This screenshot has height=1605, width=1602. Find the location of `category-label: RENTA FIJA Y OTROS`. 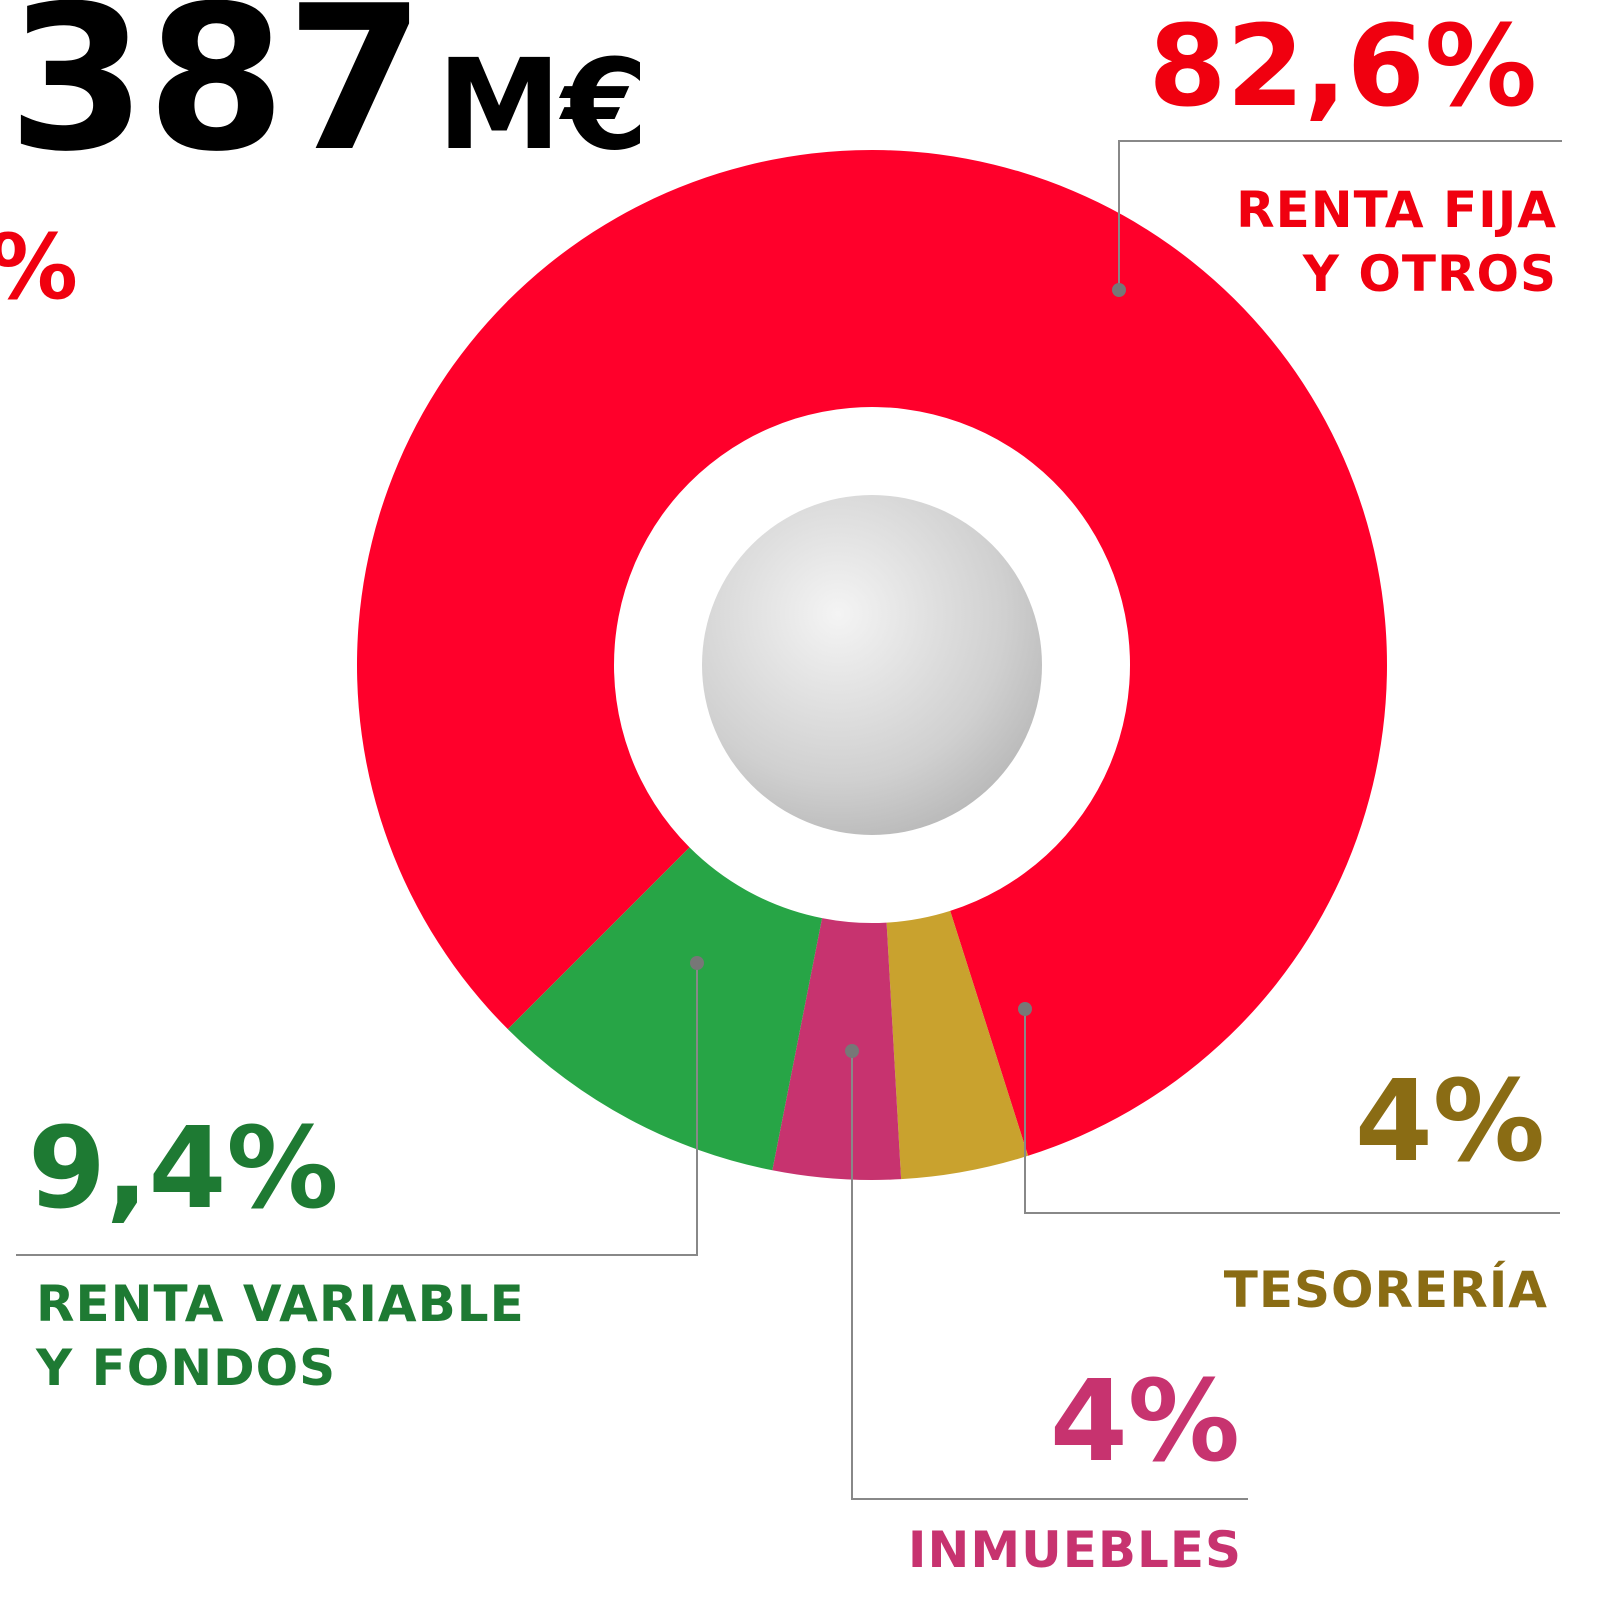

category-label: RENTA FIJA Y OTROS is located at coordinates (1396, 242).